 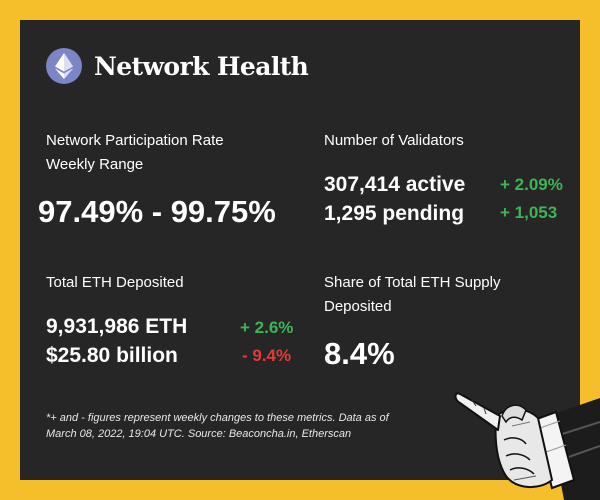 What do you see at coordinates (394, 140) in the screenshot?
I see `validators-label: Number of Validators` at bounding box center [394, 140].